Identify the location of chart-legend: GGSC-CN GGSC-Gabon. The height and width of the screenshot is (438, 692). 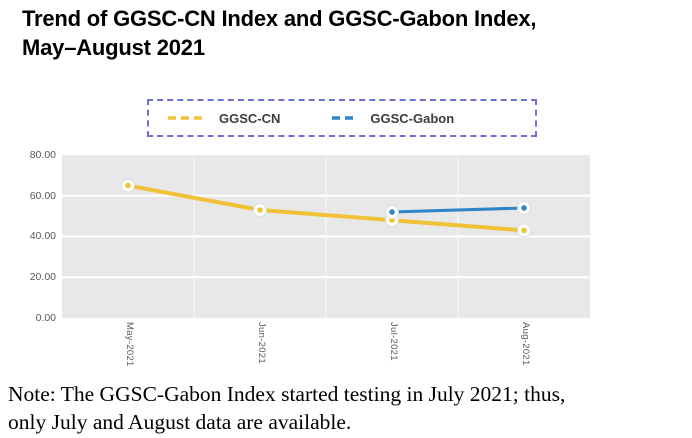
(342, 118).